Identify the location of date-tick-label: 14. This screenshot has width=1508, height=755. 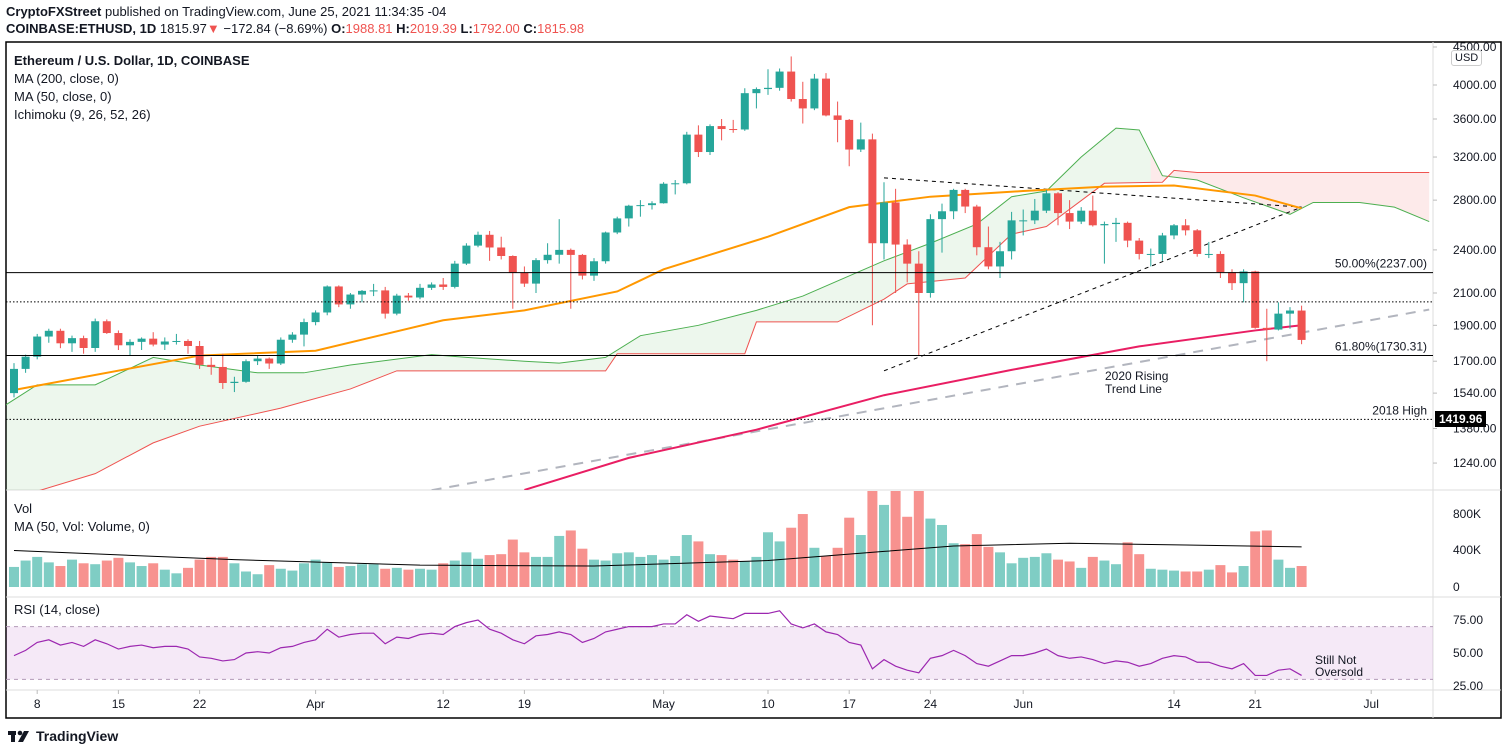
(1174, 704).